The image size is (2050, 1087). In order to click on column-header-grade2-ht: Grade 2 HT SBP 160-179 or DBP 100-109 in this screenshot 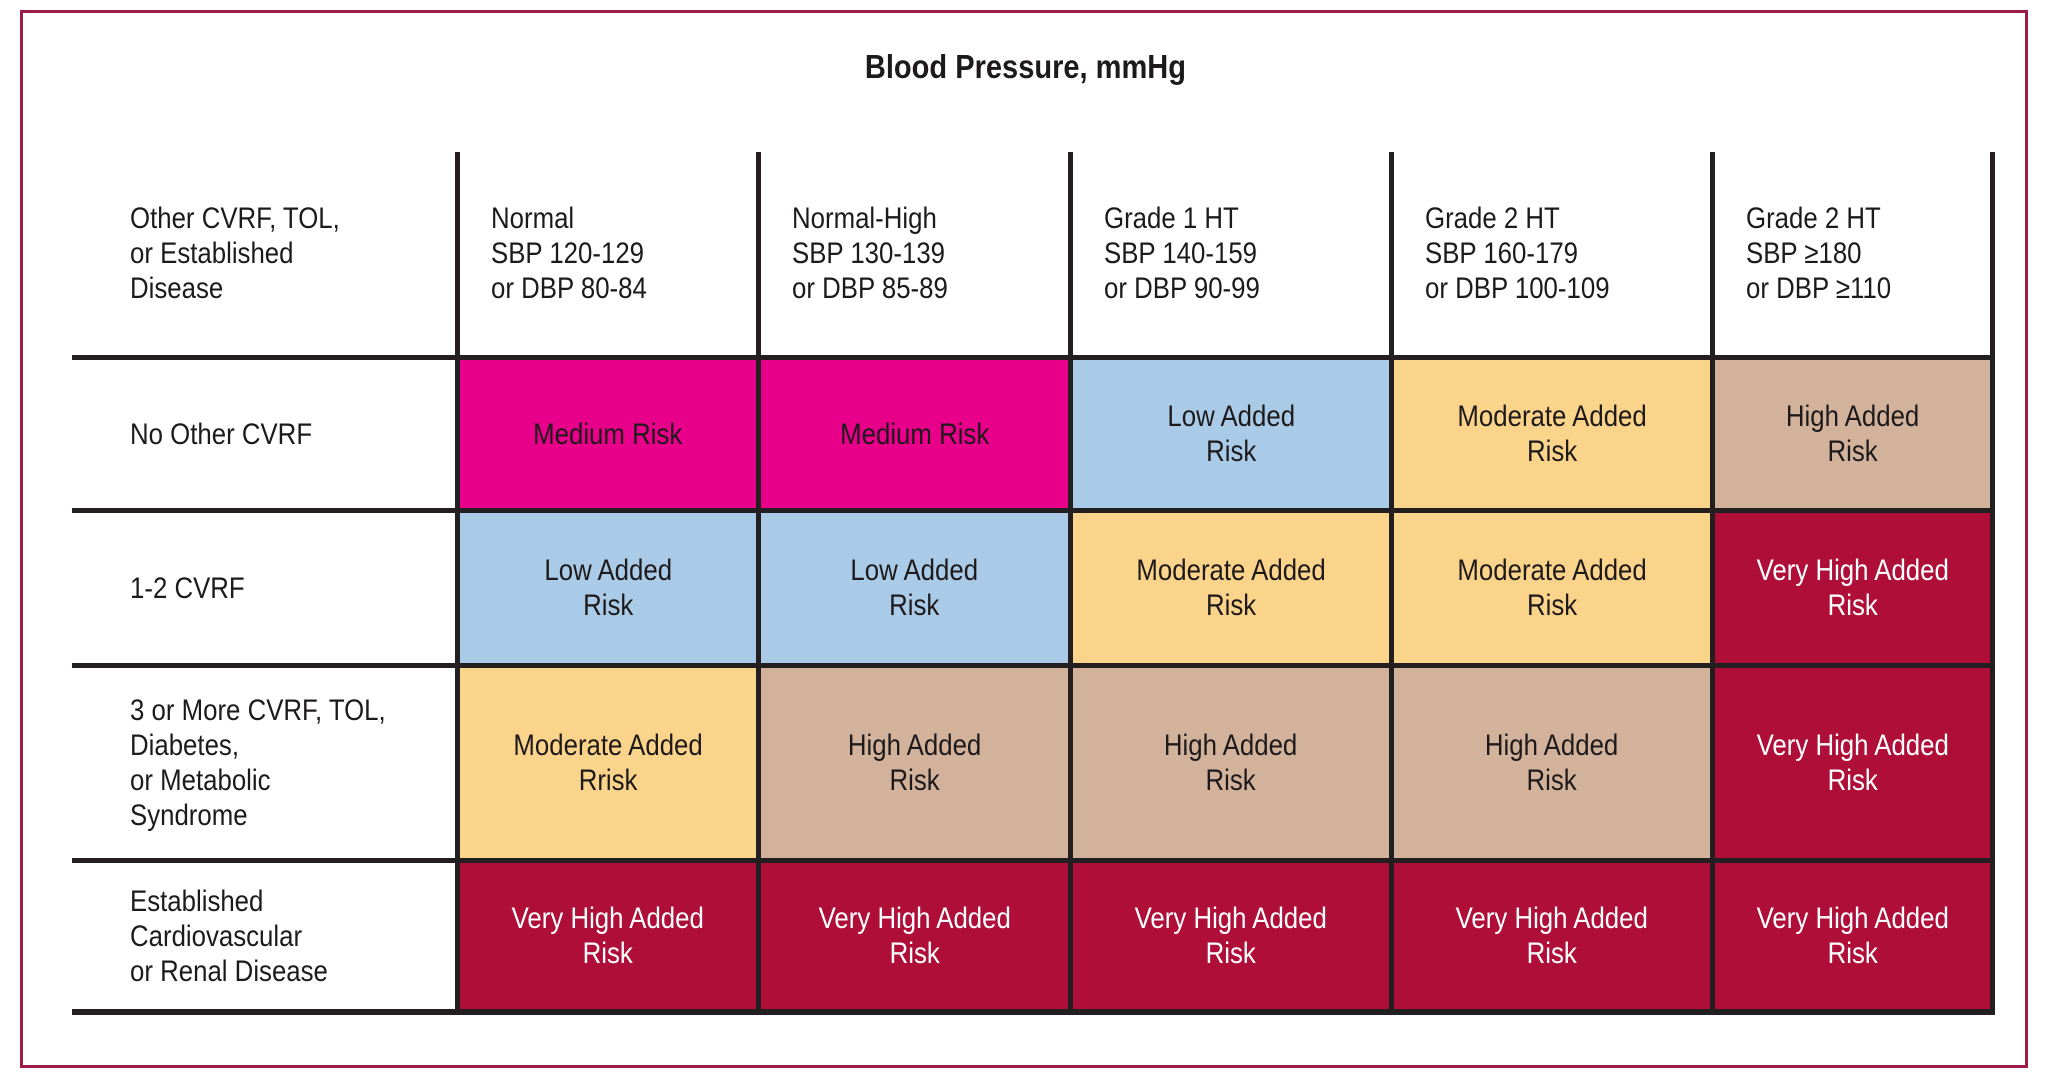, I will do `click(1549, 253)`.